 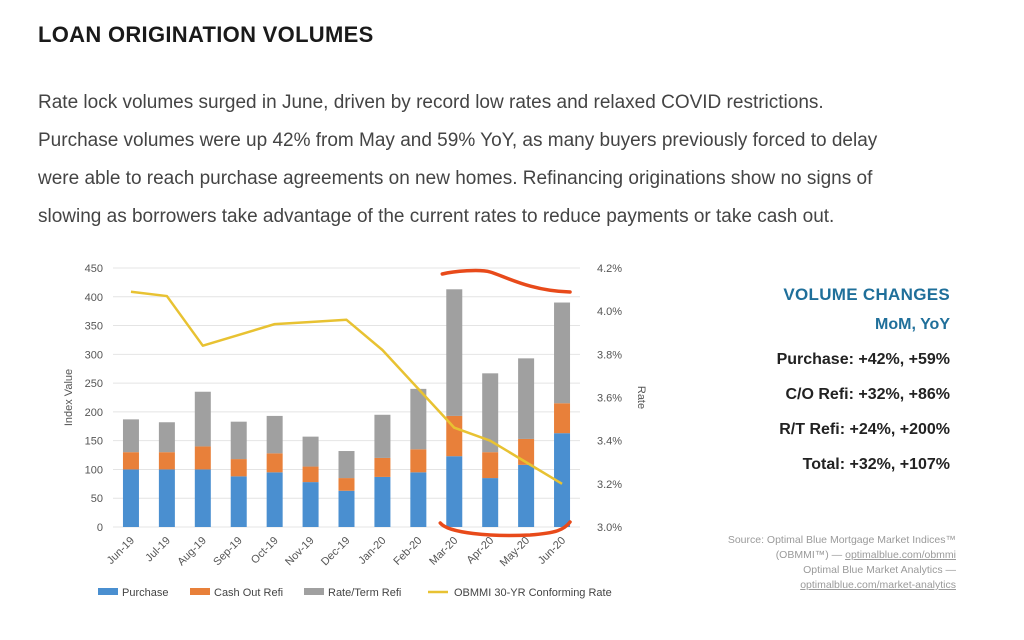 I want to click on volume-change-purchase: Purchase: +42%, +59%, so click(x=863, y=359).